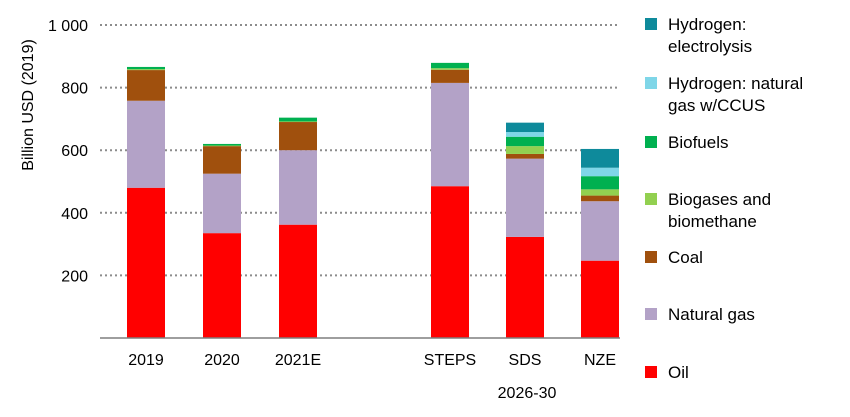 Image resolution: width=850 pixels, height=417 pixels. What do you see at coordinates (298, 360) in the screenshot?
I see `x-tick-label-2021e: 2021E` at bounding box center [298, 360].